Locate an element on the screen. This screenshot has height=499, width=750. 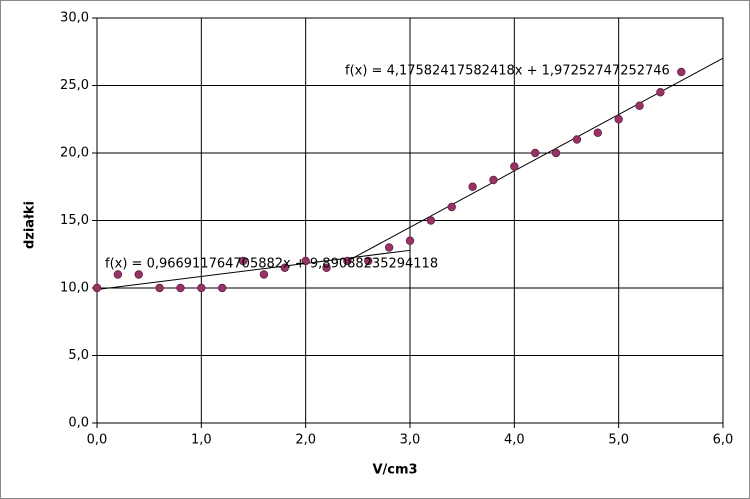
x-tick-label: 0,0 is located at coordinates (97, 440).